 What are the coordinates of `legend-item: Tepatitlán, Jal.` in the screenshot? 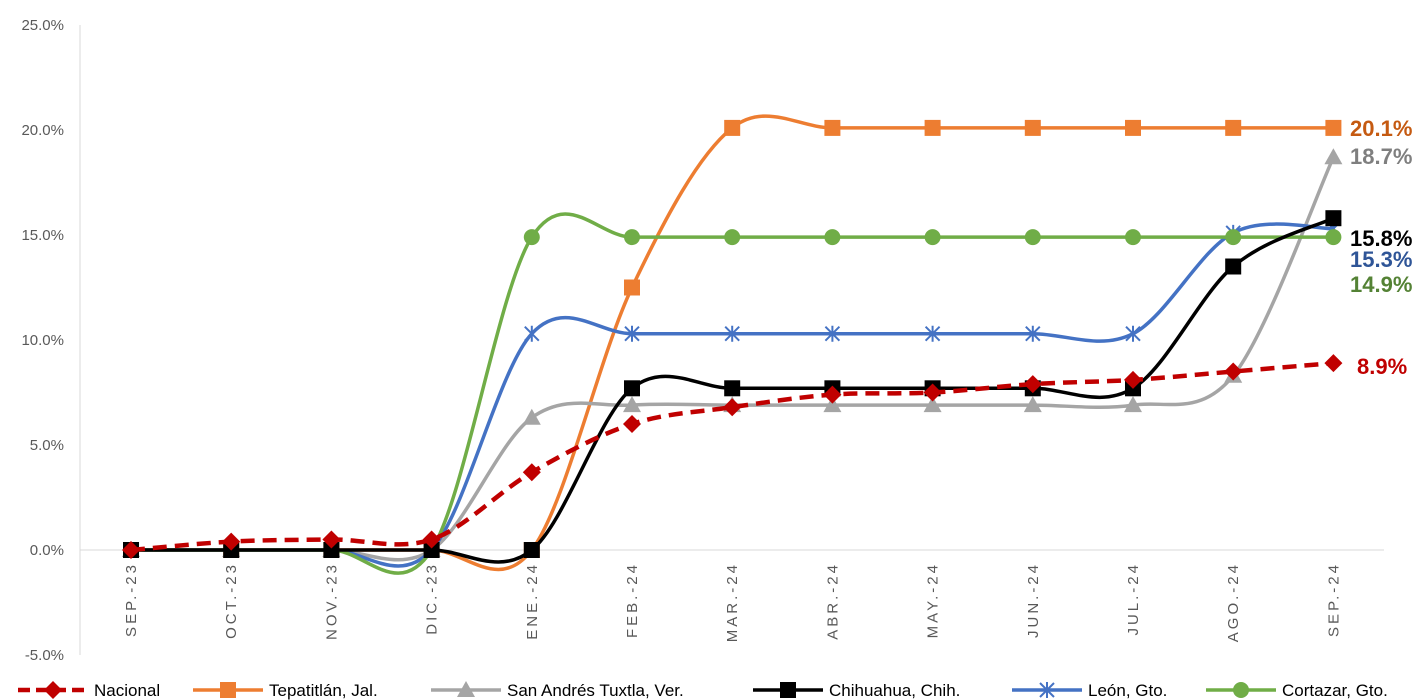 It's located at (285, 690).